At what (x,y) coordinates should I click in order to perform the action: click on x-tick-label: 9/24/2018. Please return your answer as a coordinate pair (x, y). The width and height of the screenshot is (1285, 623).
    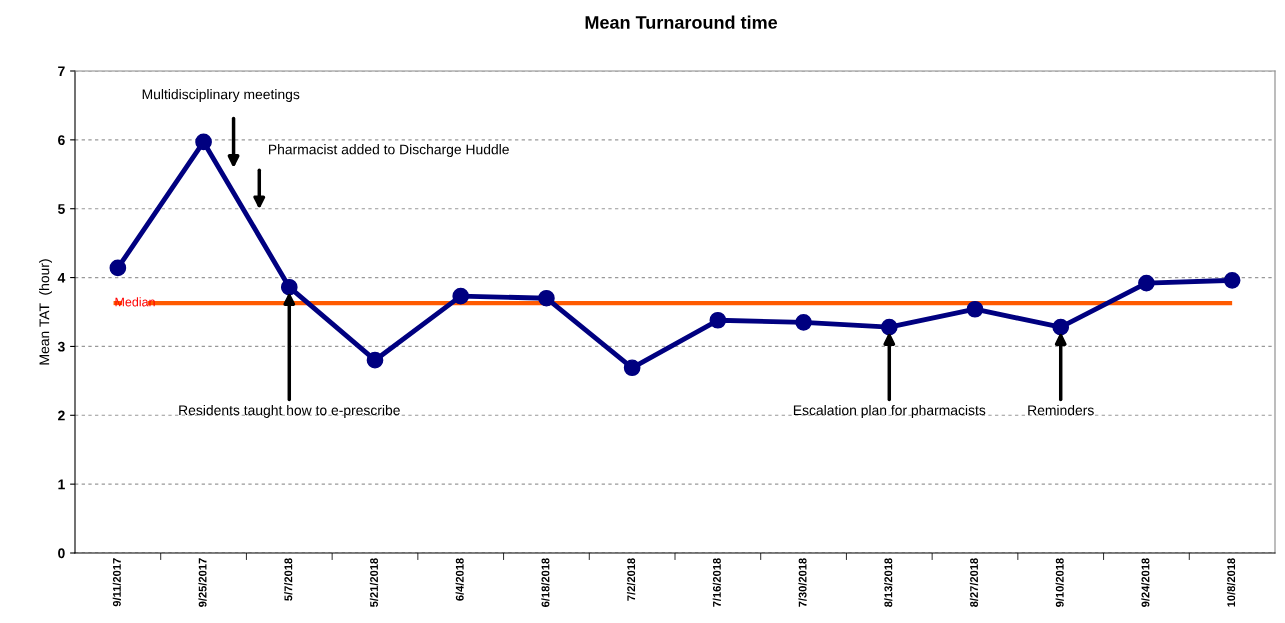
    Looking at the image, I should click on (1145, 582).